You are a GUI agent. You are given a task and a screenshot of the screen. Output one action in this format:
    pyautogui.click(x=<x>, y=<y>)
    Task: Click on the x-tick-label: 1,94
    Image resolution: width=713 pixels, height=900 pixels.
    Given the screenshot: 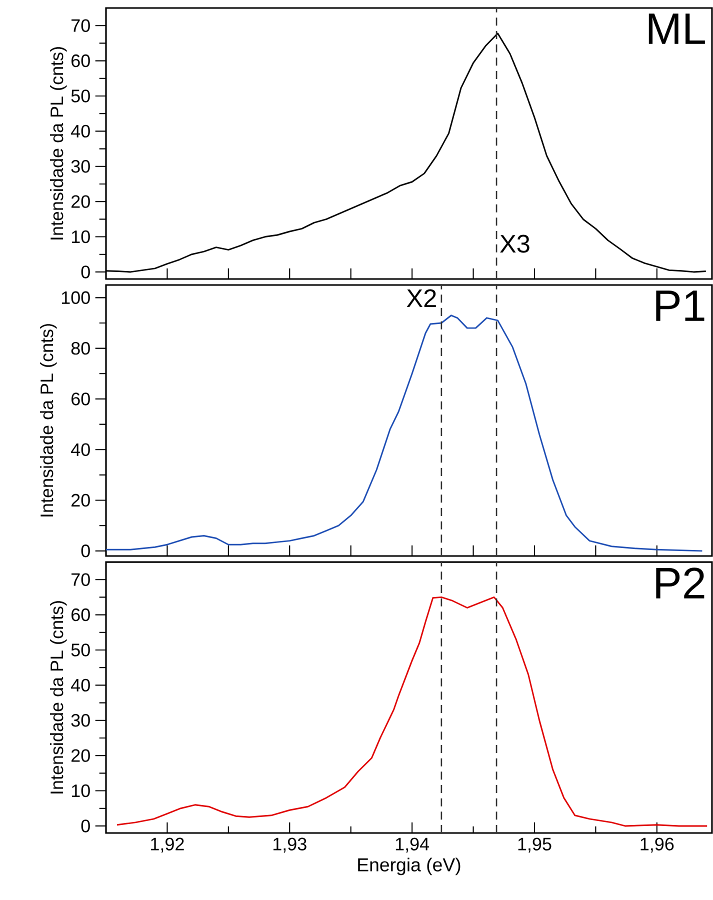 What is the action you would take?
    pyautogui.click(x=413, y=845)
    